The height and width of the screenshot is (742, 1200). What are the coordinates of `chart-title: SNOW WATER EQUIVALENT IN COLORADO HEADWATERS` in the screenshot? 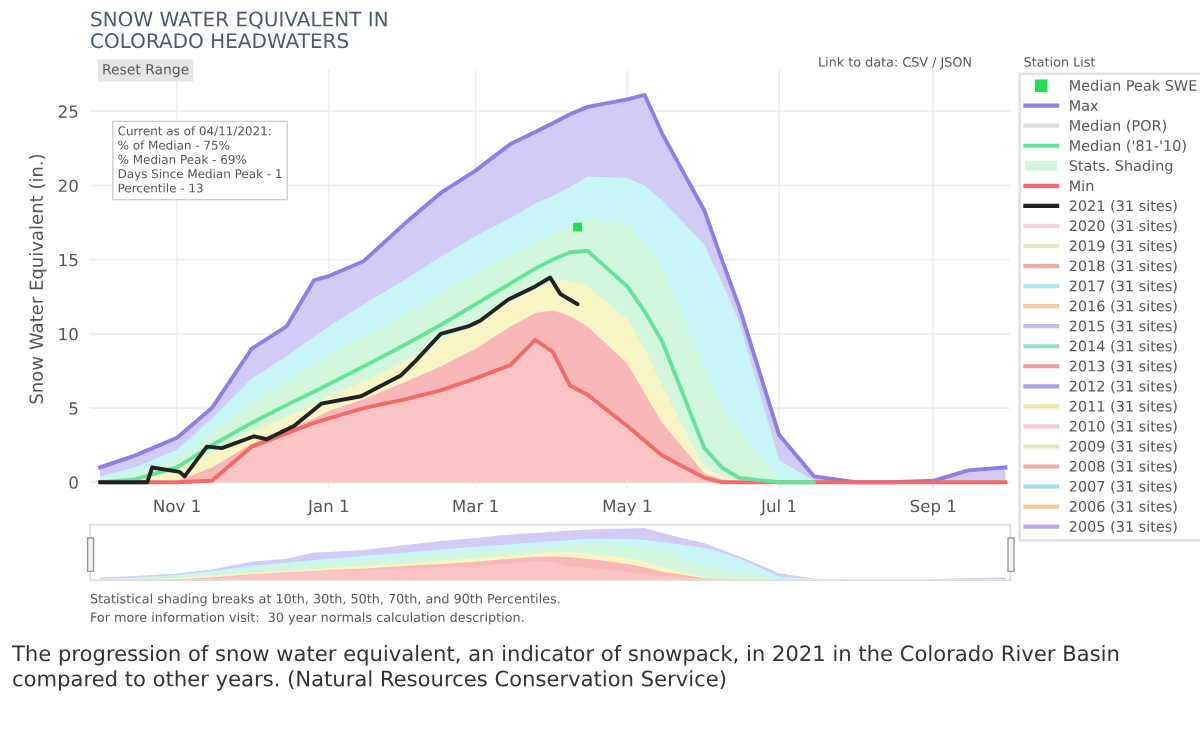 It's located at (239, 30).